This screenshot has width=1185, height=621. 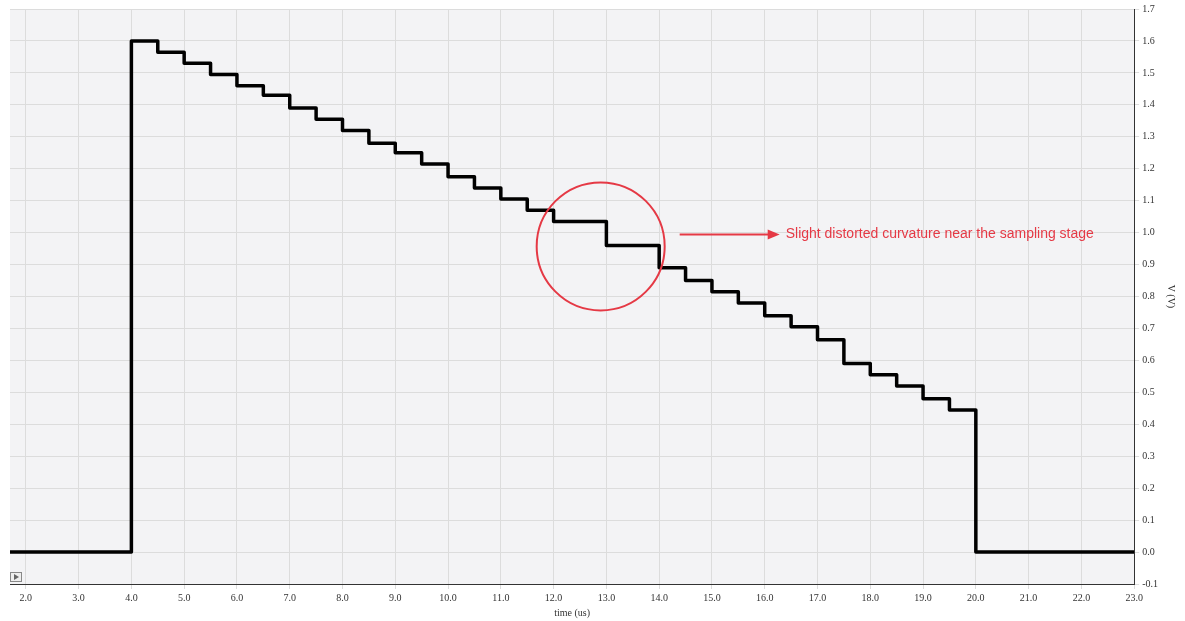 What do you see at coordinates (501, 597) in the screenshot?
I see `x-tick-label: 11.0` at bounding box center [501, 597].